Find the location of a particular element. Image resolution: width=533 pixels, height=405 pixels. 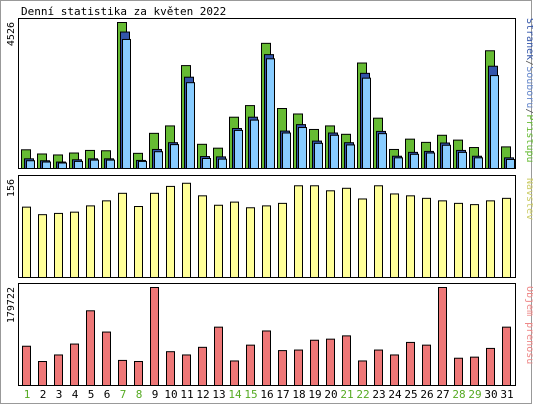

day-label: 9 is located at coordinates (155, 394).